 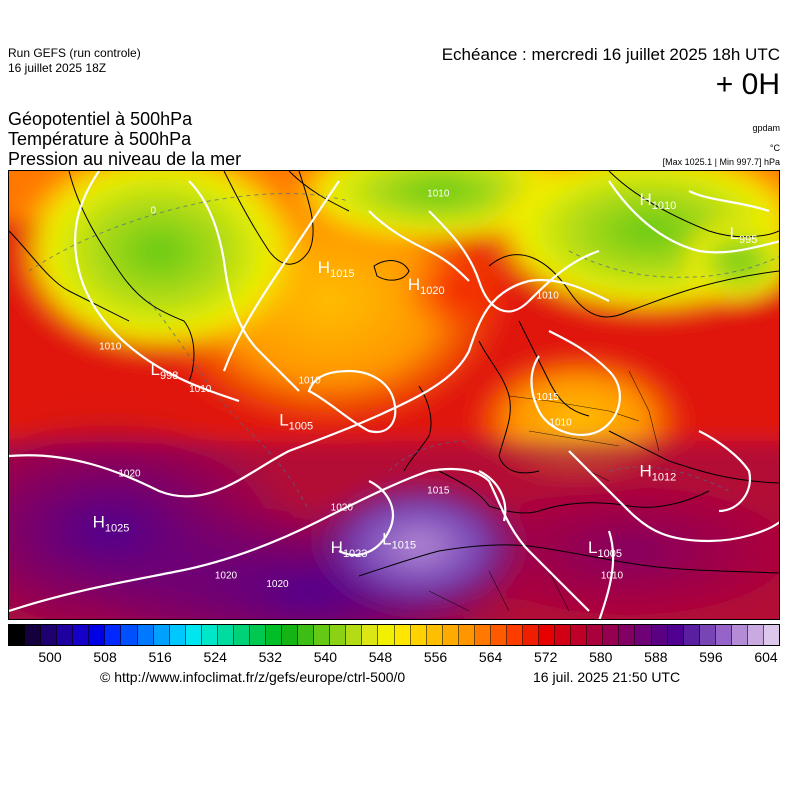 I want to click on color-scale-tick: 572, so click(x=546, y=657).